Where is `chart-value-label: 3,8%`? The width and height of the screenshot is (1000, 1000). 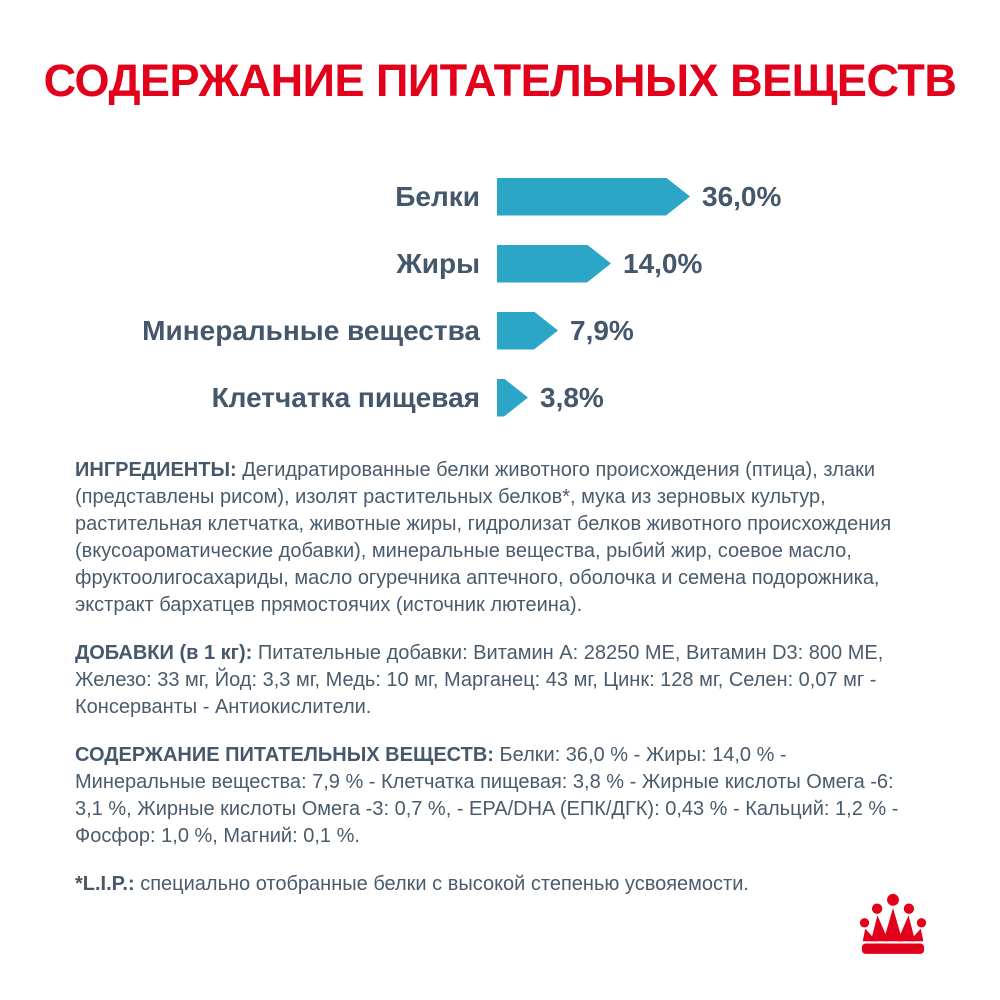
chart-value-label: 3,8% is located at coordinates (572, 397).